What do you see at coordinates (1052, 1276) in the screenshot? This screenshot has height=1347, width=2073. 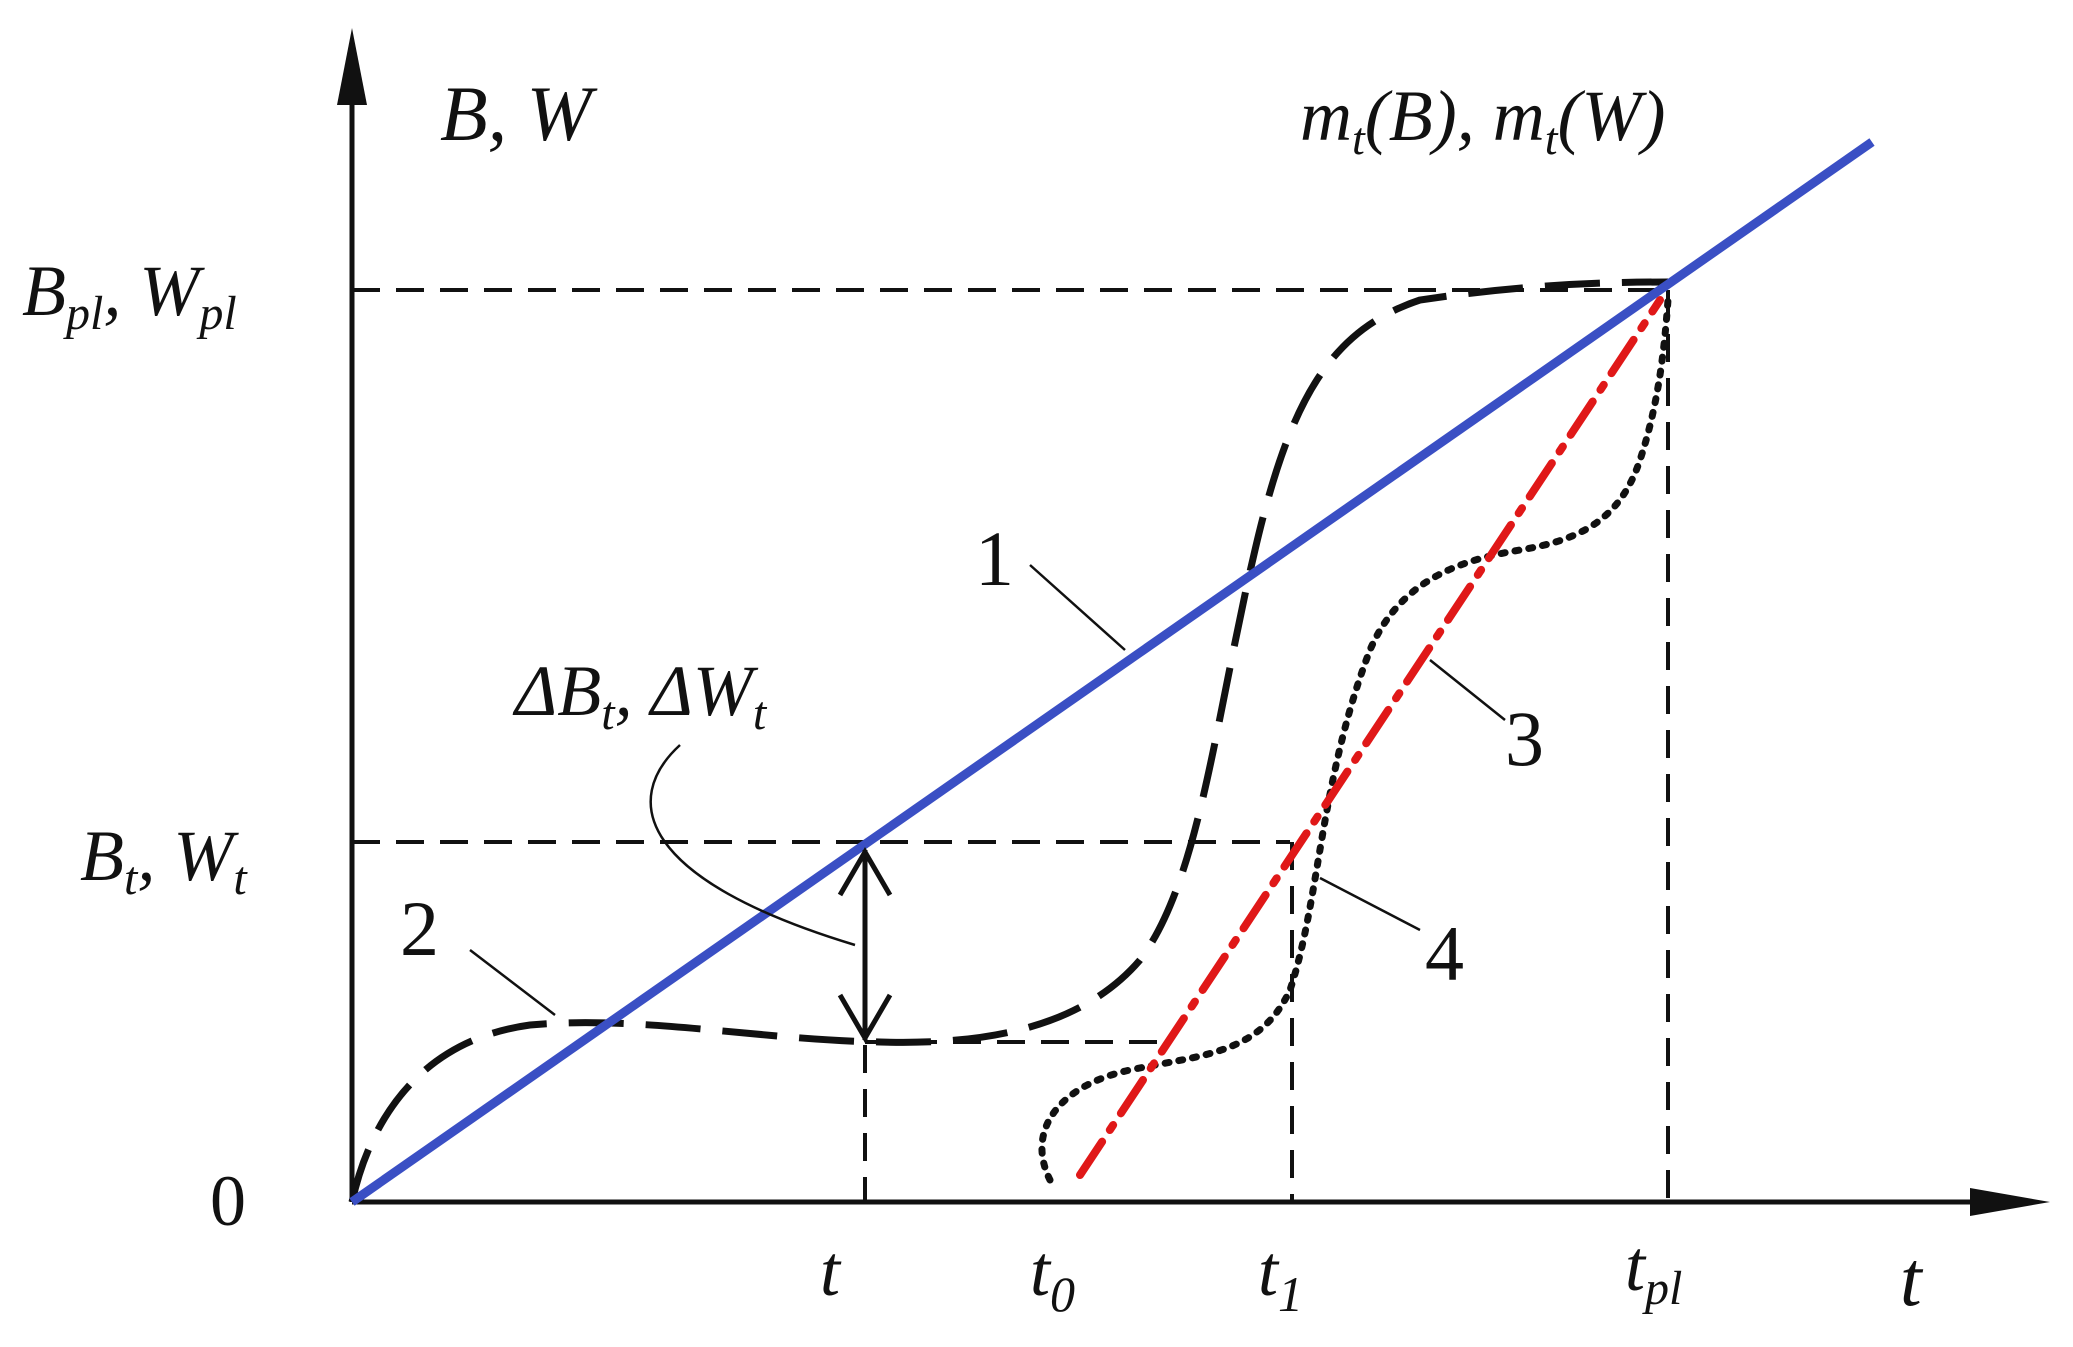 I see `x-tick-t0: t0` at bounding box center [1052, 1276].